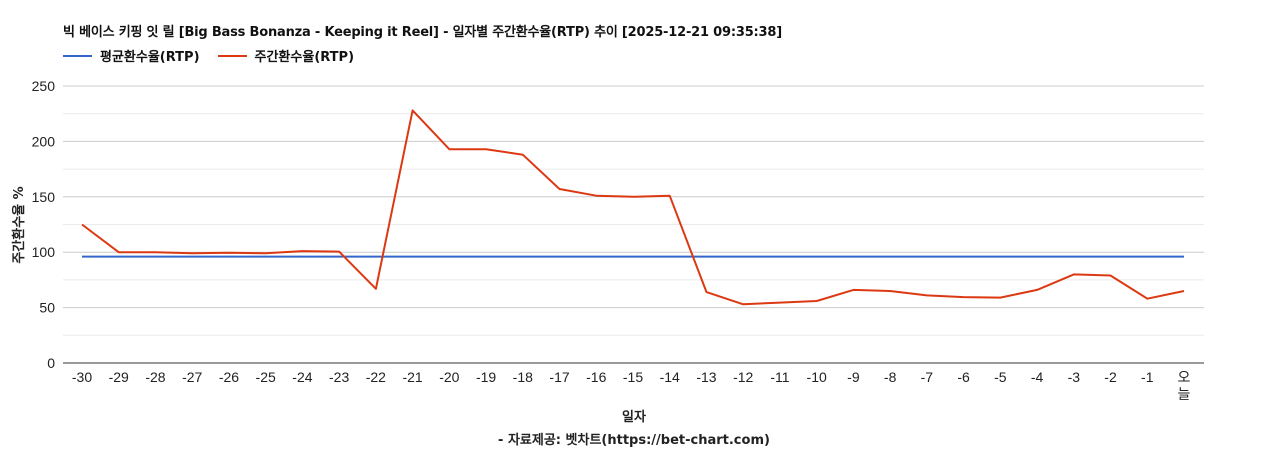 This screenshot has height=450, width=1268. What do you see at coordinates (232, 55) in the screenshot?
I see `legend-swatch-weekly-line-icon` at bounding box center [232, 55].